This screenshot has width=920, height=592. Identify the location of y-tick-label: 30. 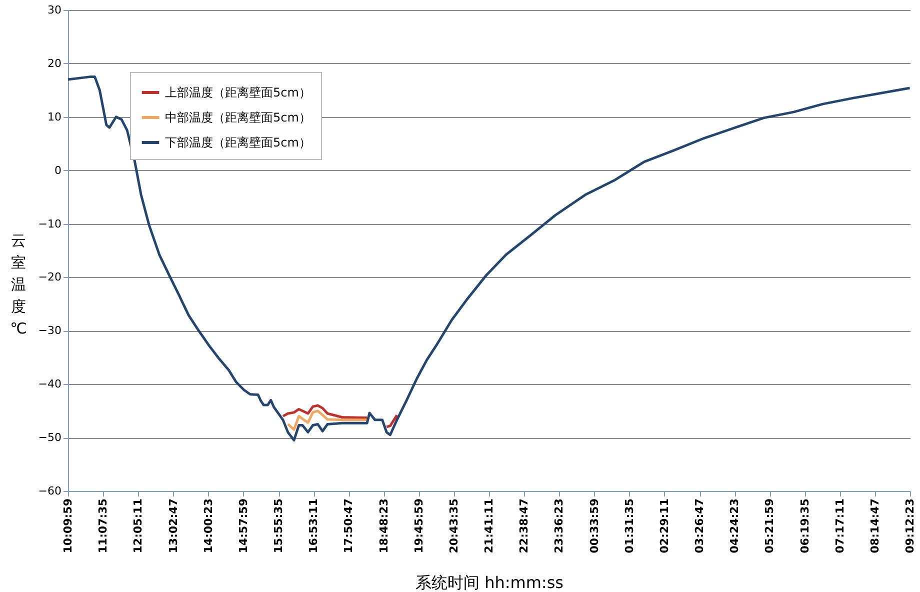
(55, 10).